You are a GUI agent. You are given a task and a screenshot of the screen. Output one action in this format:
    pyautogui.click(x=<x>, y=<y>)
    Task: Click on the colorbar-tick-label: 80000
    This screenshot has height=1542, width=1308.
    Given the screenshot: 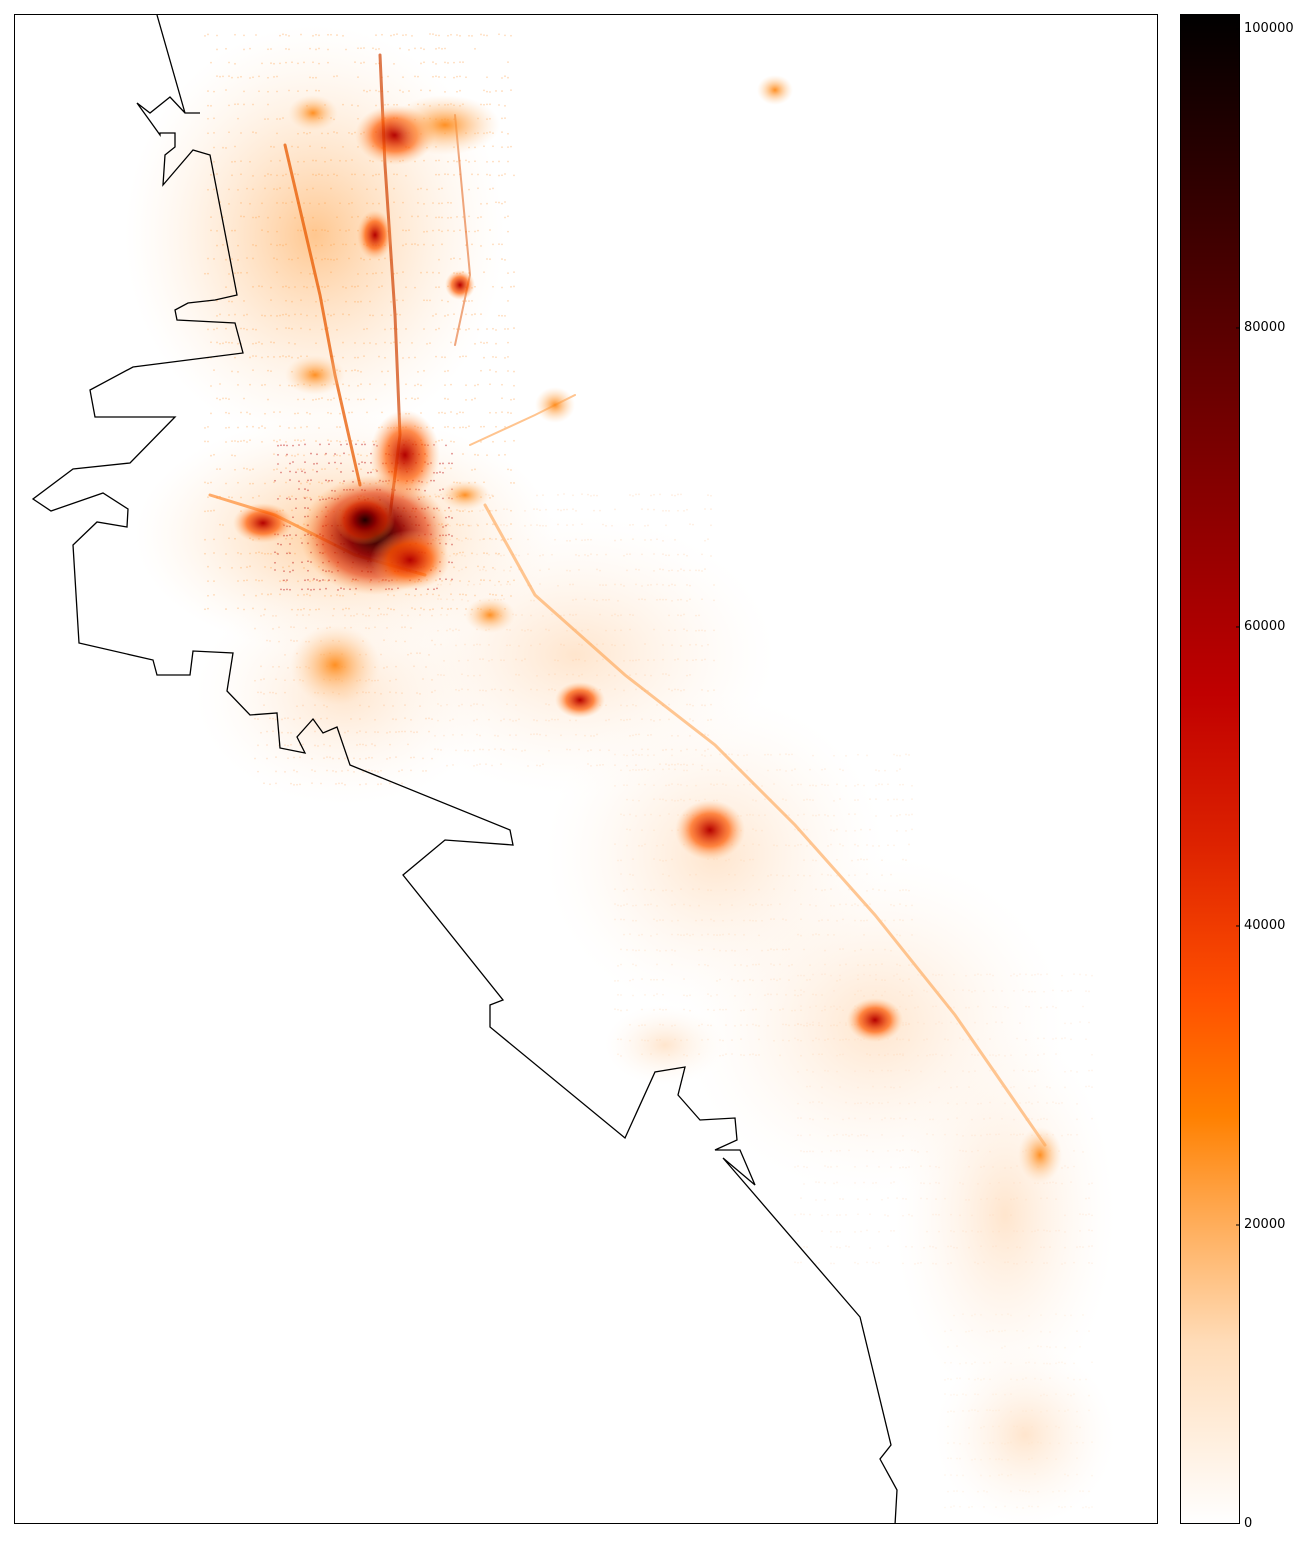 What is the action you would take?
    pyautogui.click(x=1265, y=327)
    